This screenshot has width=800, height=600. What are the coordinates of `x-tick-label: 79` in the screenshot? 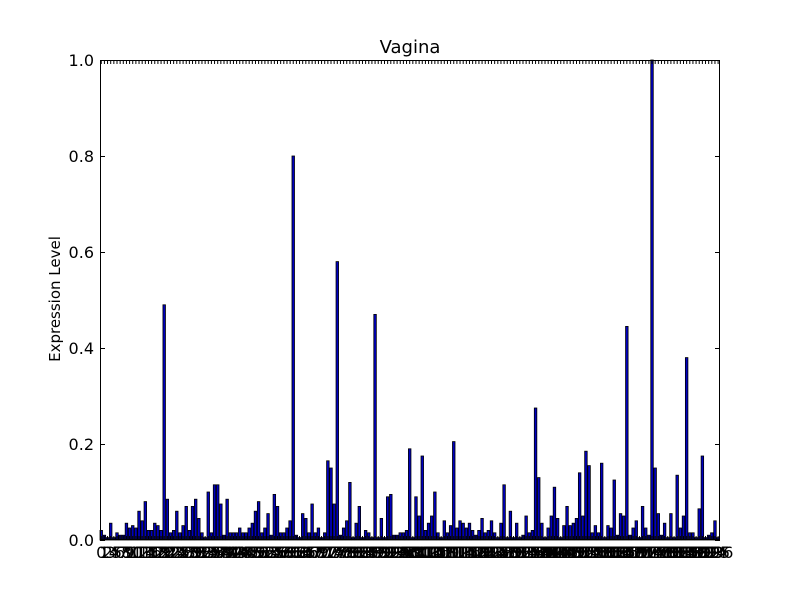 It's located at (350, 552).